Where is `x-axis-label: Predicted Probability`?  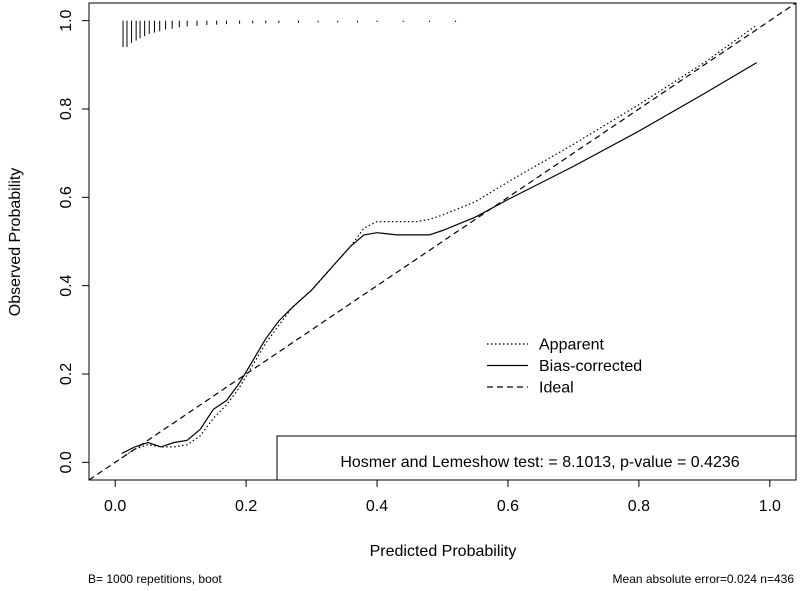 x-axis-label: Predicted Probability is located at coordinates (443, 551).